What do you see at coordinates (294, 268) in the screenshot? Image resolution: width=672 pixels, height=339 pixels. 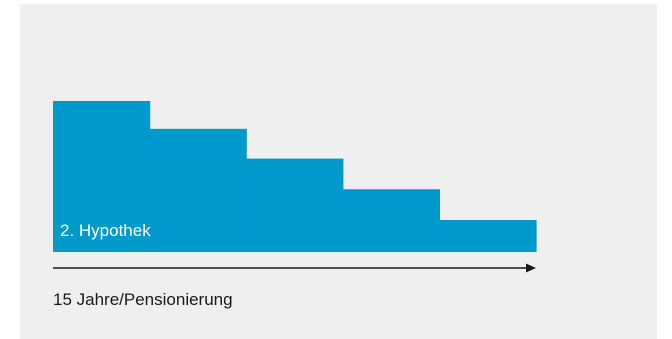 I see `time-axis-arrow` at bounding box center [294, 268].